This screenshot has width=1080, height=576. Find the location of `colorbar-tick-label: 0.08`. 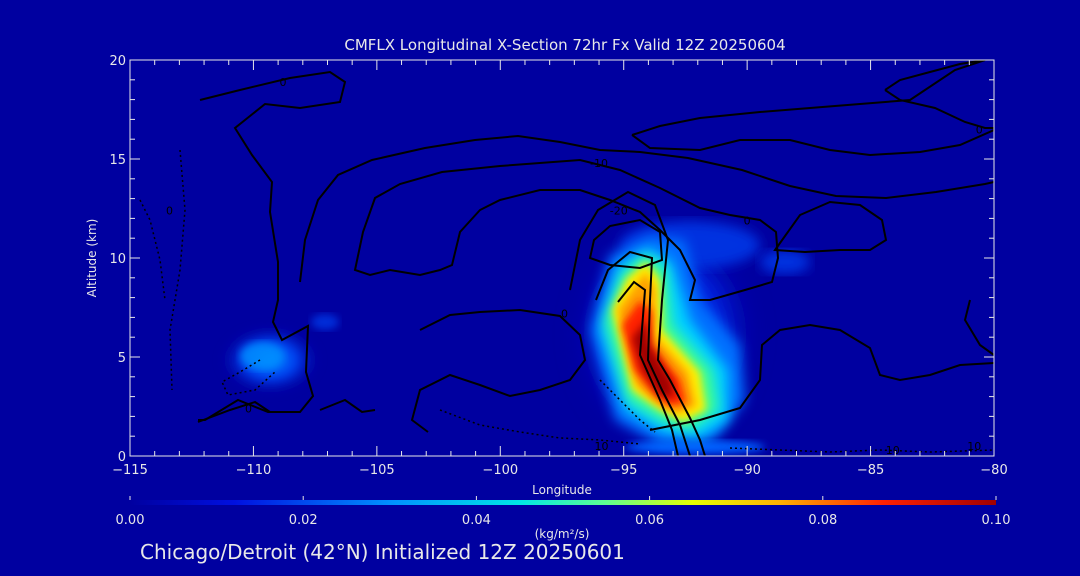

colorbar-tick-label: 0.08 is located at coordinates (822, 520).